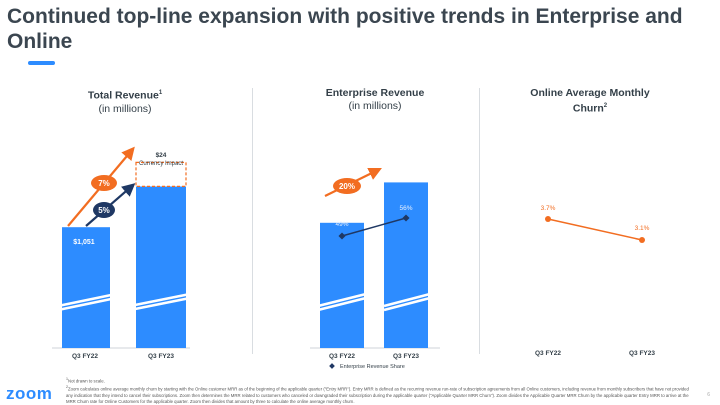 This screenshot has width=720, height=405. What do you see at coordinates (161, 356) in the screenshot?
I see `total-category-q3fy23: Q3 FY23` at bounding box center [161, 356].